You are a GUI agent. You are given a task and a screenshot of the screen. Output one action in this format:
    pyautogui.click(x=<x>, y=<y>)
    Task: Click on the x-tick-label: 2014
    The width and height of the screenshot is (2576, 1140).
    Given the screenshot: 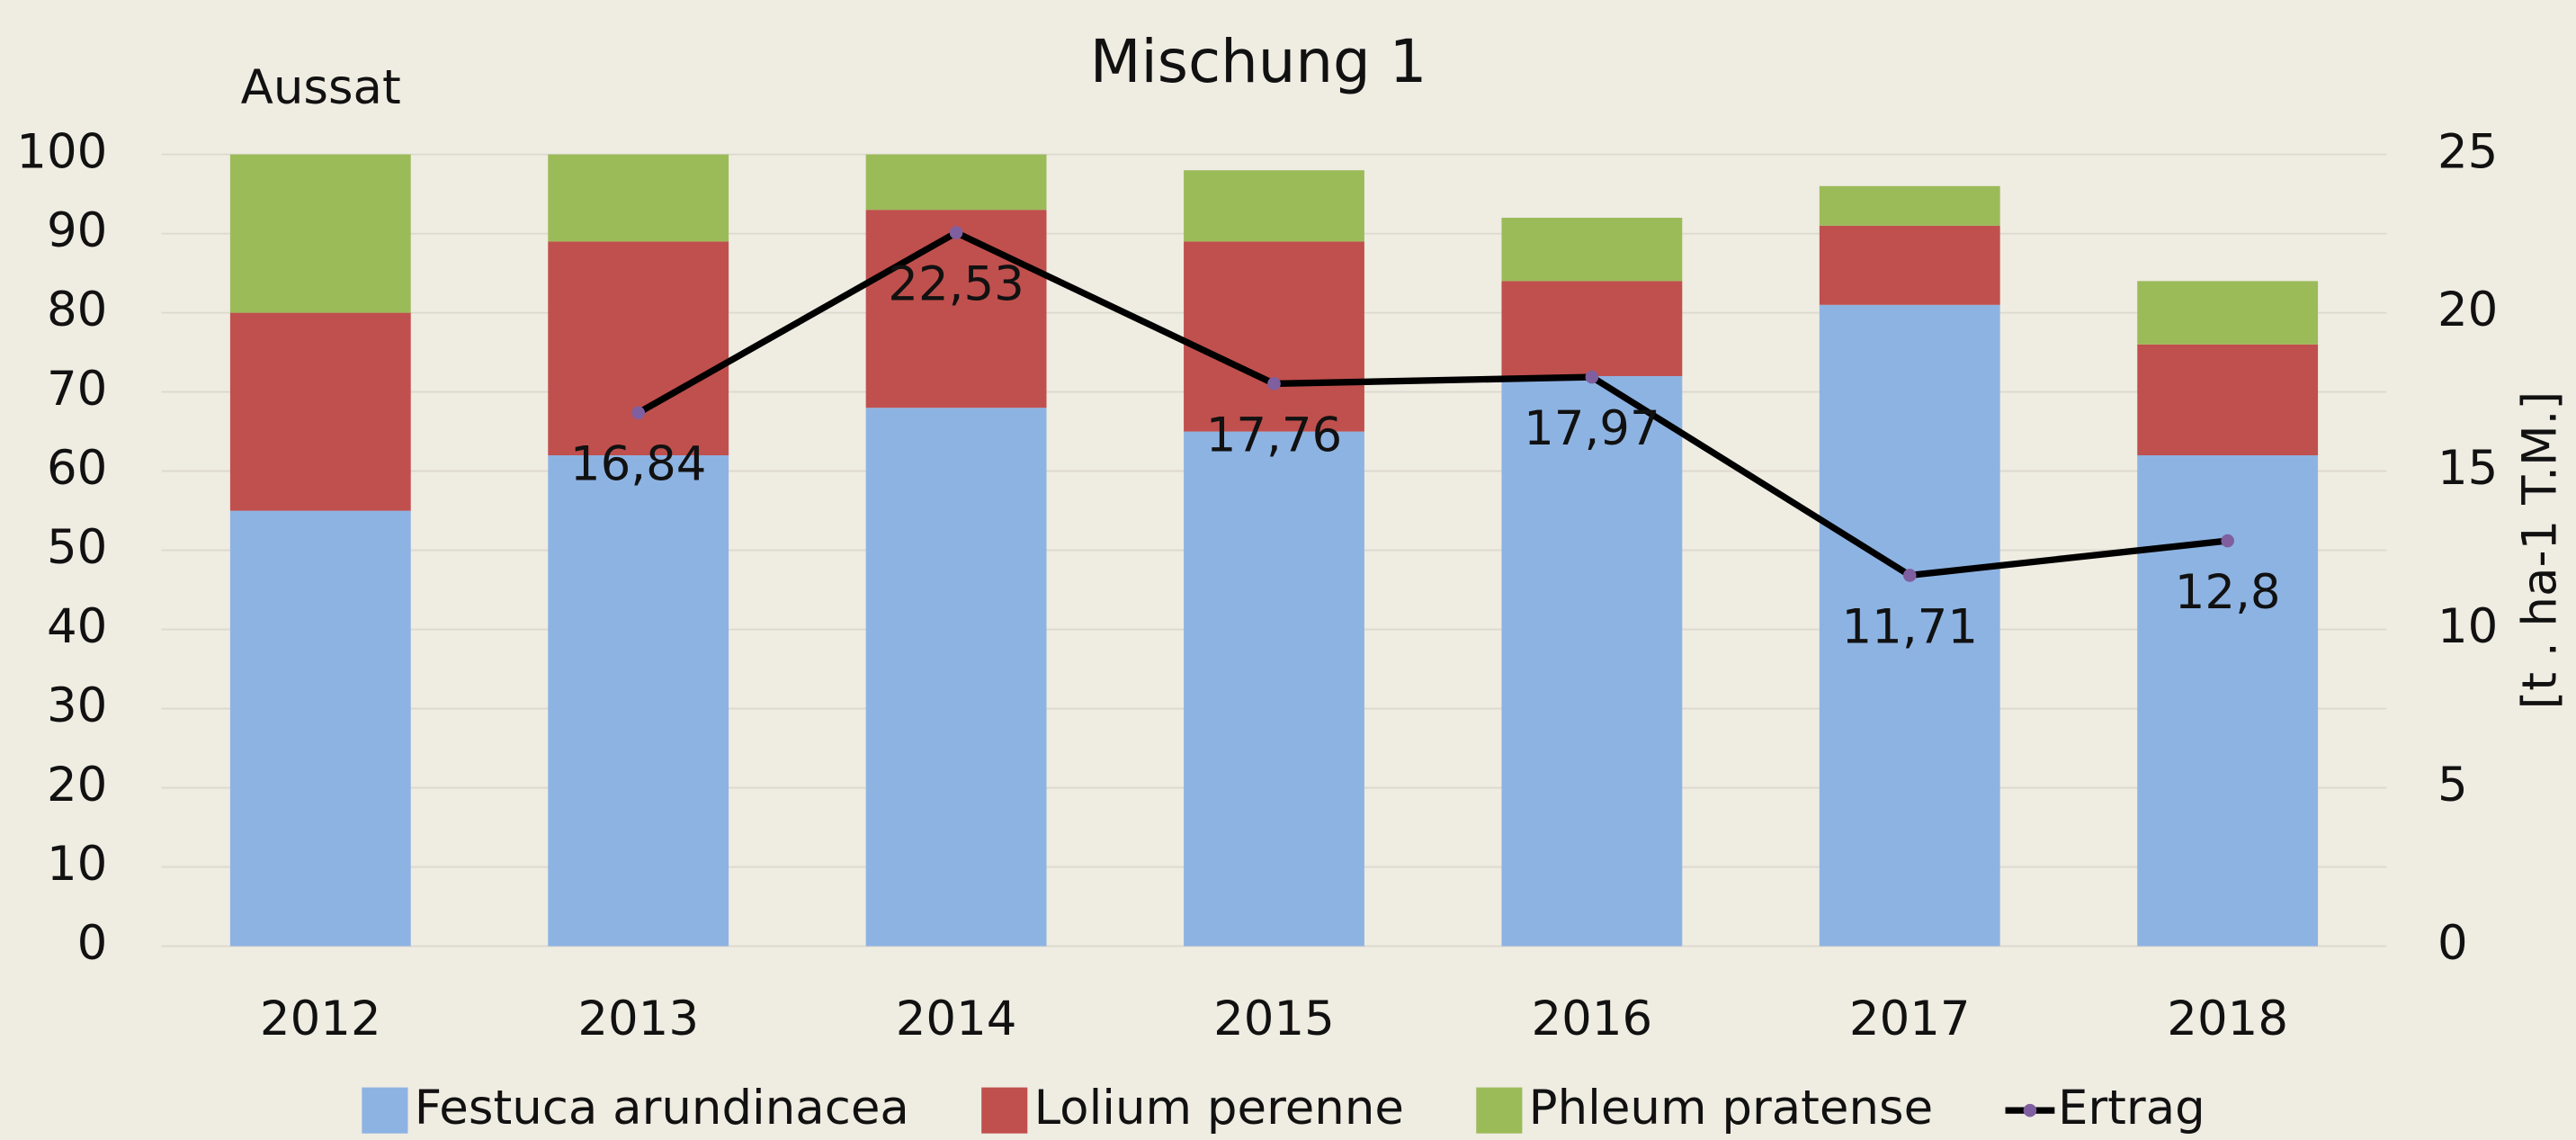 What is the action you would take?
    pyautogui.click(x=956, y=1019)
    